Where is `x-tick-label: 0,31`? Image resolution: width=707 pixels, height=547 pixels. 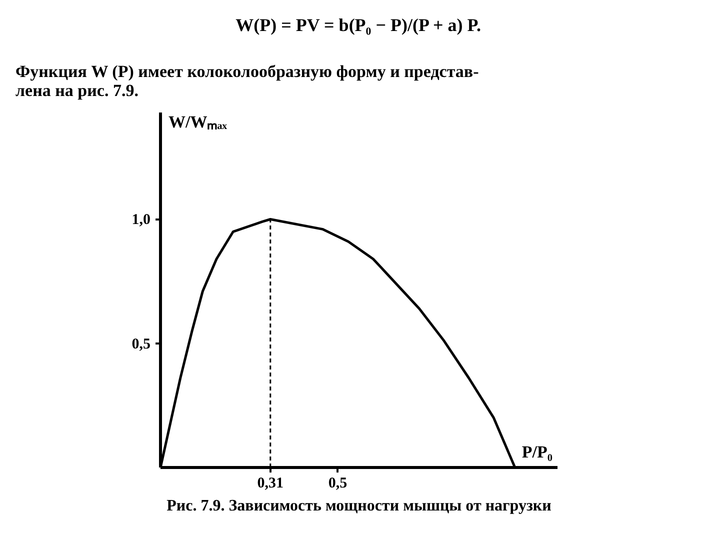
x-tick-label: 0,31 is located at coordinates (270, 484).